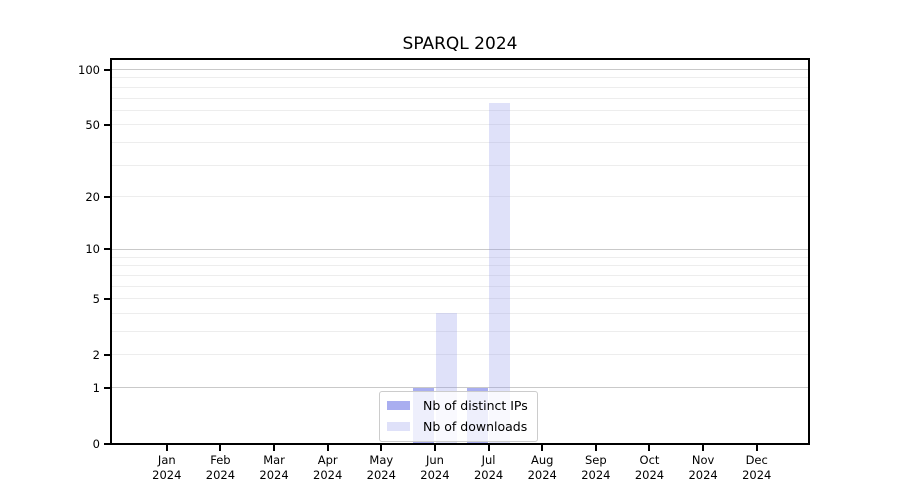  I want to click on x-tick-mar, so click(274, 448).